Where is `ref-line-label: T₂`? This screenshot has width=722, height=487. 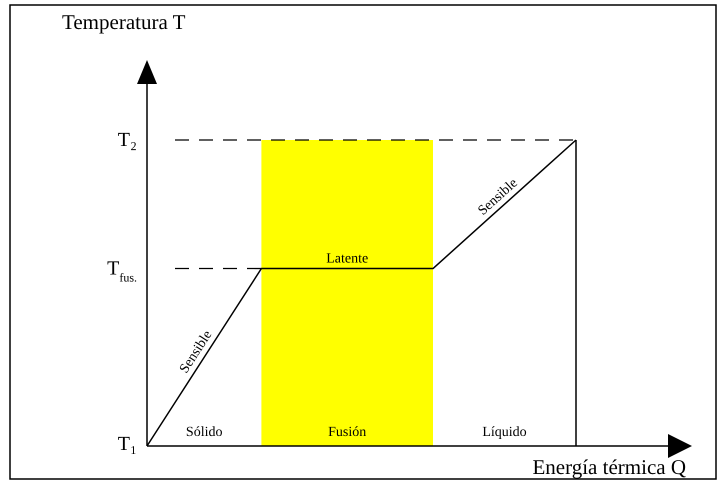
ref-line-label: T₂ is located at coordinates (127, 140).